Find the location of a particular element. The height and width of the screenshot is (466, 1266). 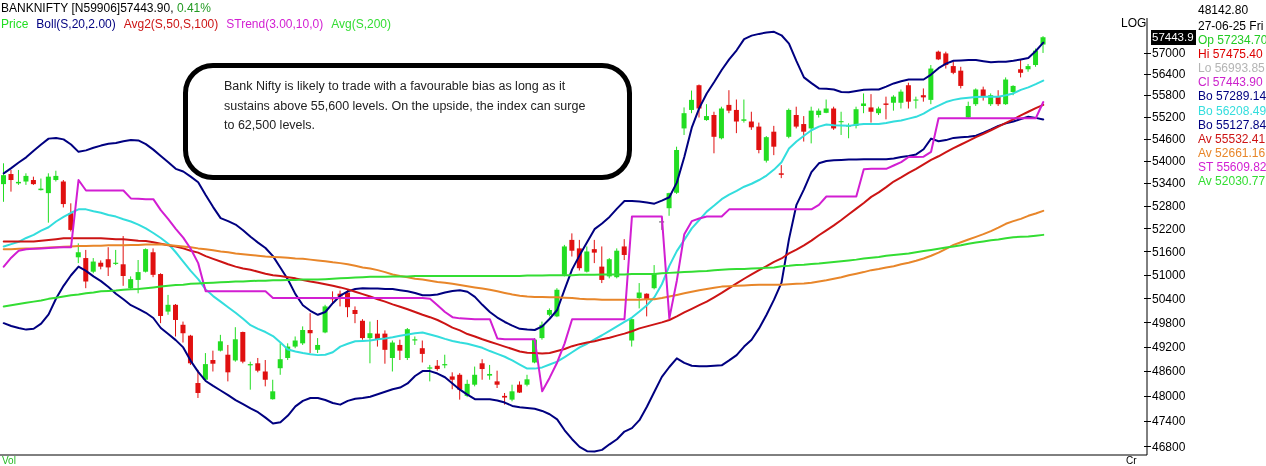

y-tick-label: 48600 is located at coordinates (1169, 371).